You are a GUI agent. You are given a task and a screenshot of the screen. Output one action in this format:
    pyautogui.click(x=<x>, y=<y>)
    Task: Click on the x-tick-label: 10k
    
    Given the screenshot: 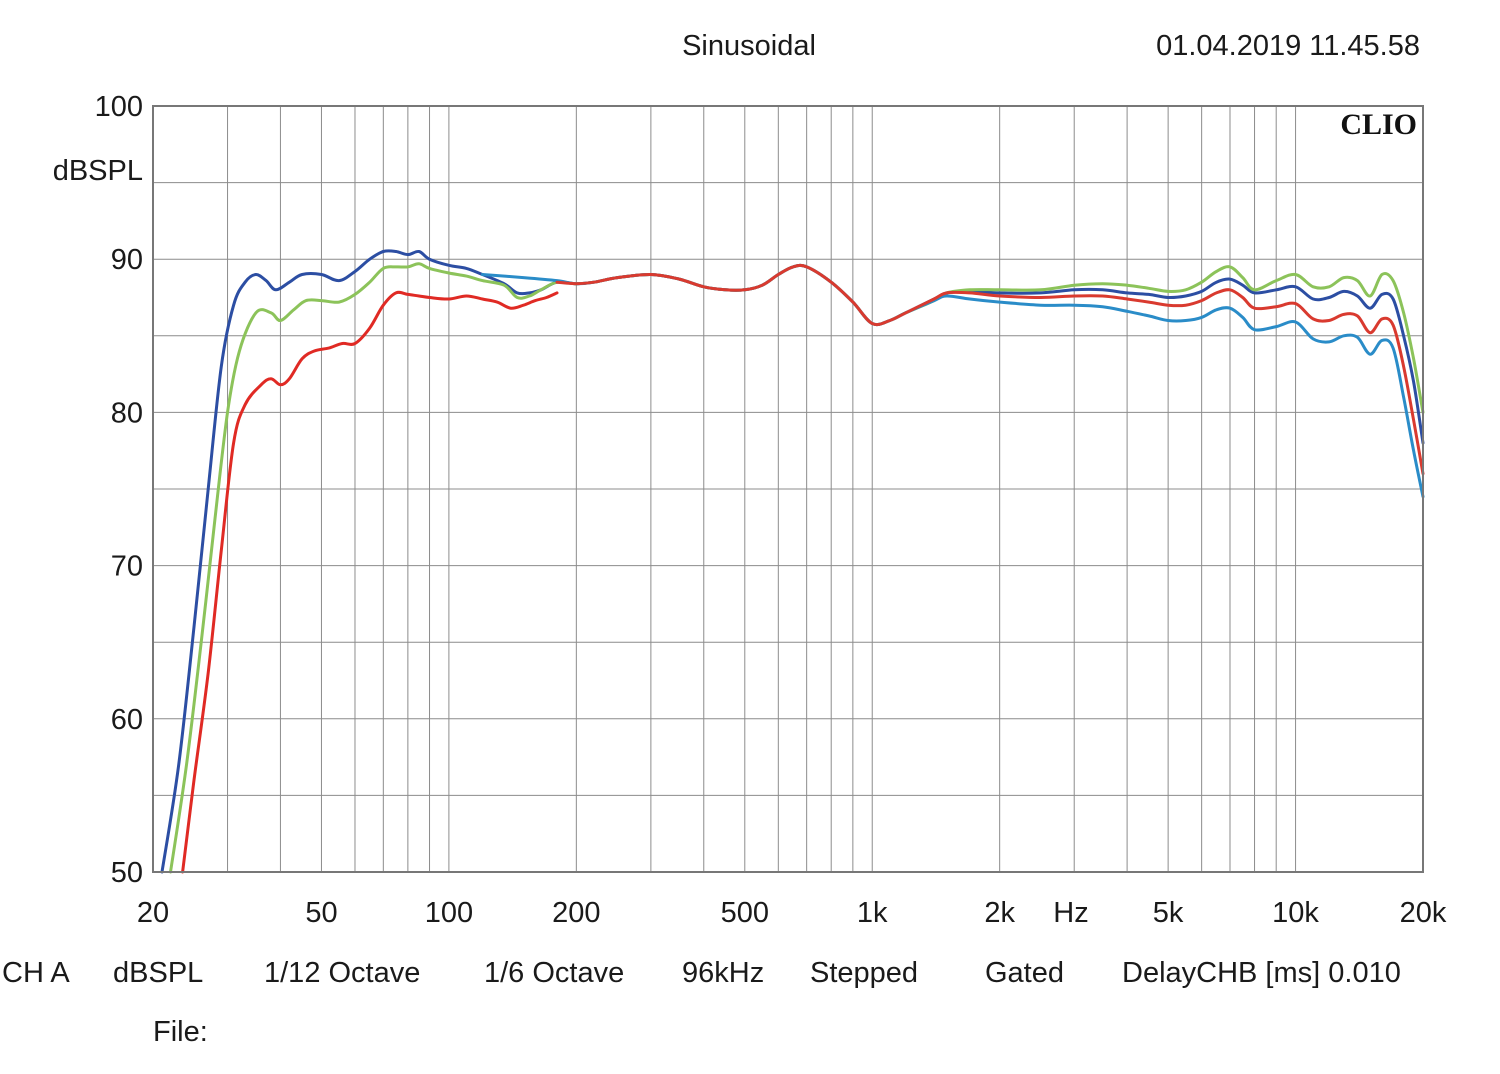 What is the action you would take?
    pyautogui.click(x=1295, y=913)
    